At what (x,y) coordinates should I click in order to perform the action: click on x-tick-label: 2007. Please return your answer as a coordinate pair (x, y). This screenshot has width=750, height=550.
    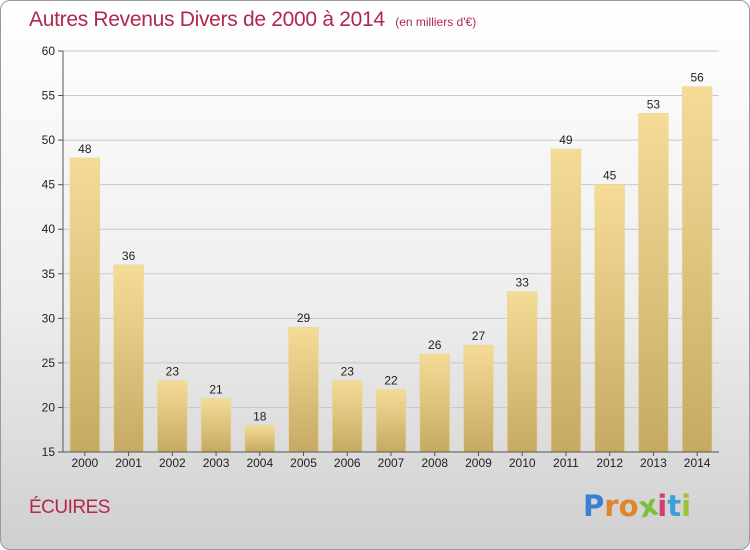
    Looking at the image, I should click on (391, 463).